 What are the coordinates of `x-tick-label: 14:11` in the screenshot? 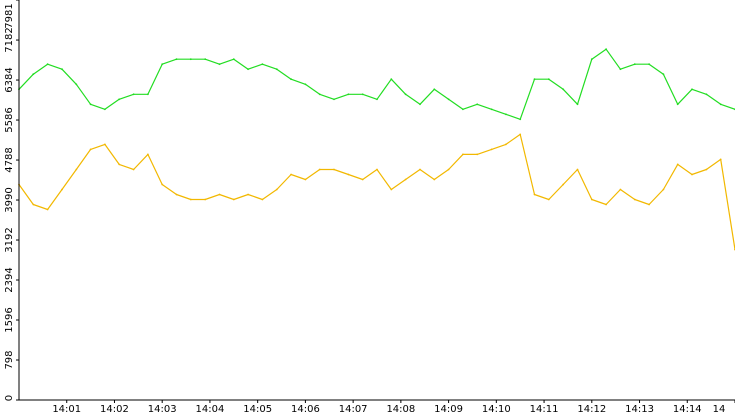 It's located at (544, 409).